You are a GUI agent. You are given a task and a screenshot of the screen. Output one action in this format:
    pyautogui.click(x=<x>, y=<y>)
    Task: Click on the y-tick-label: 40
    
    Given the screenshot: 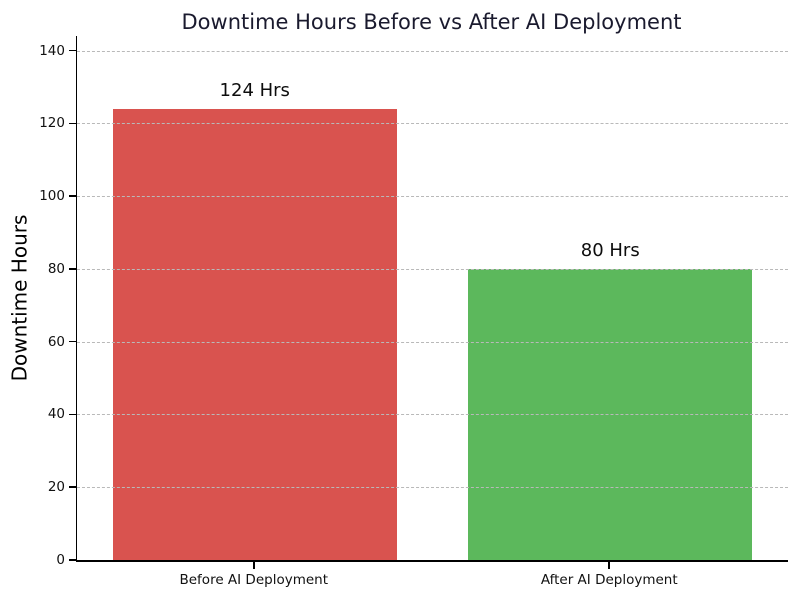 What is the action you would take?
    pyautogui.click(x=56, y=414)
    